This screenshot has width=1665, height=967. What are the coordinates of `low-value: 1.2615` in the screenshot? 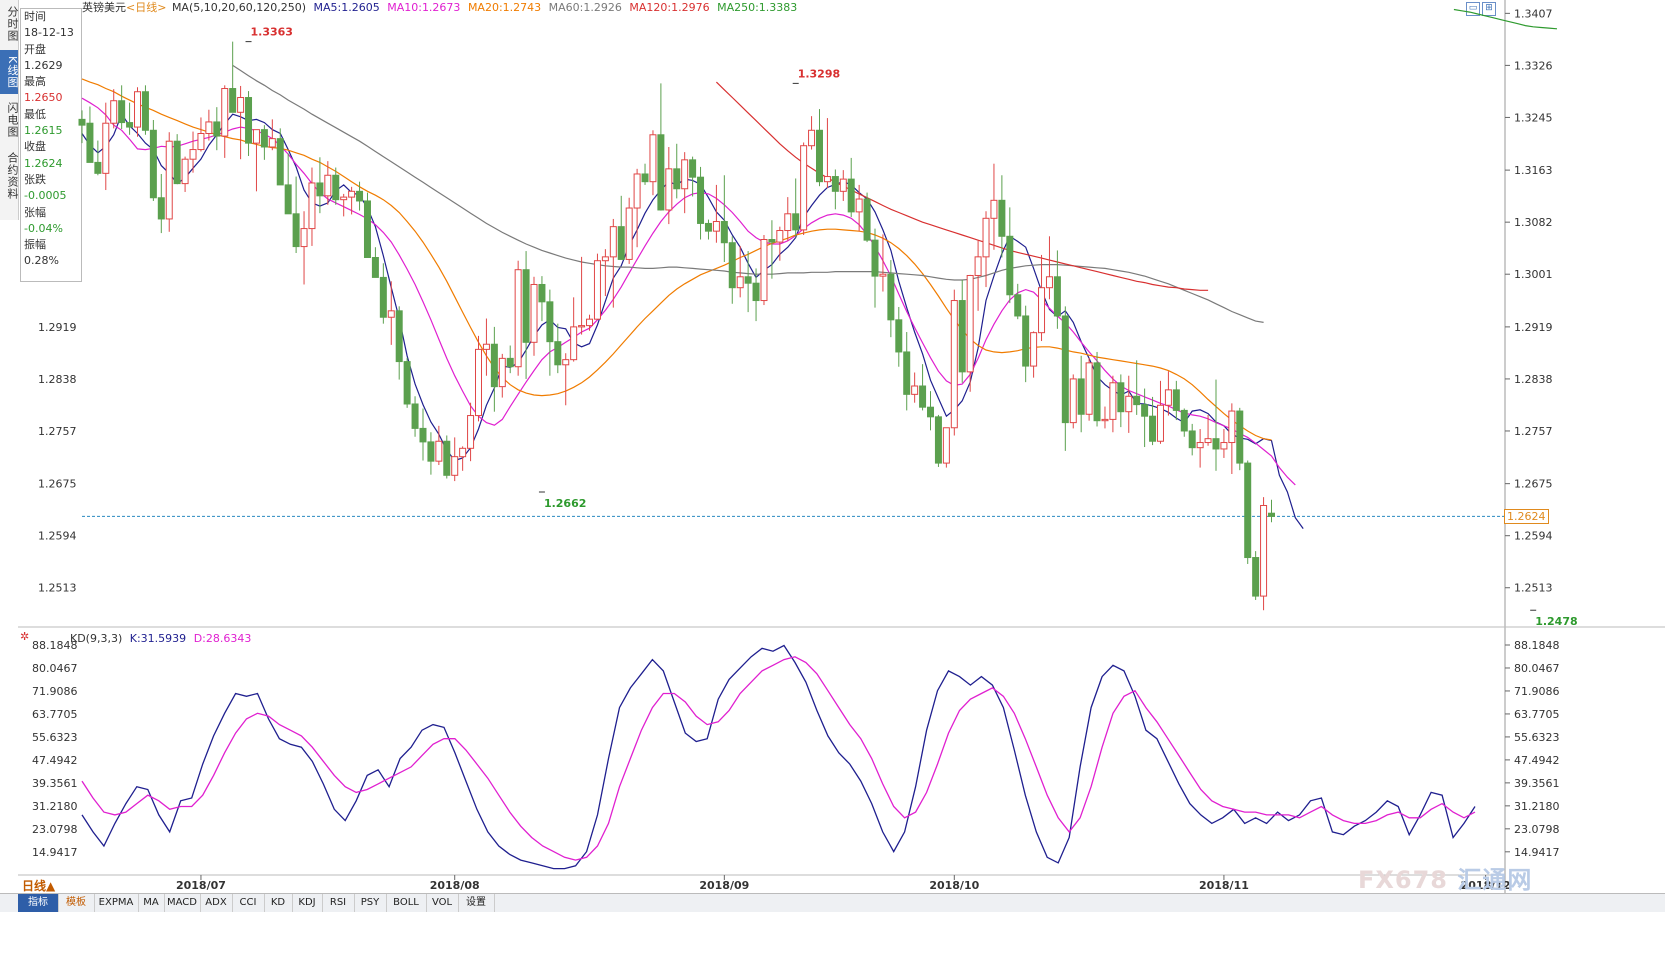 It's located at (43, 131).